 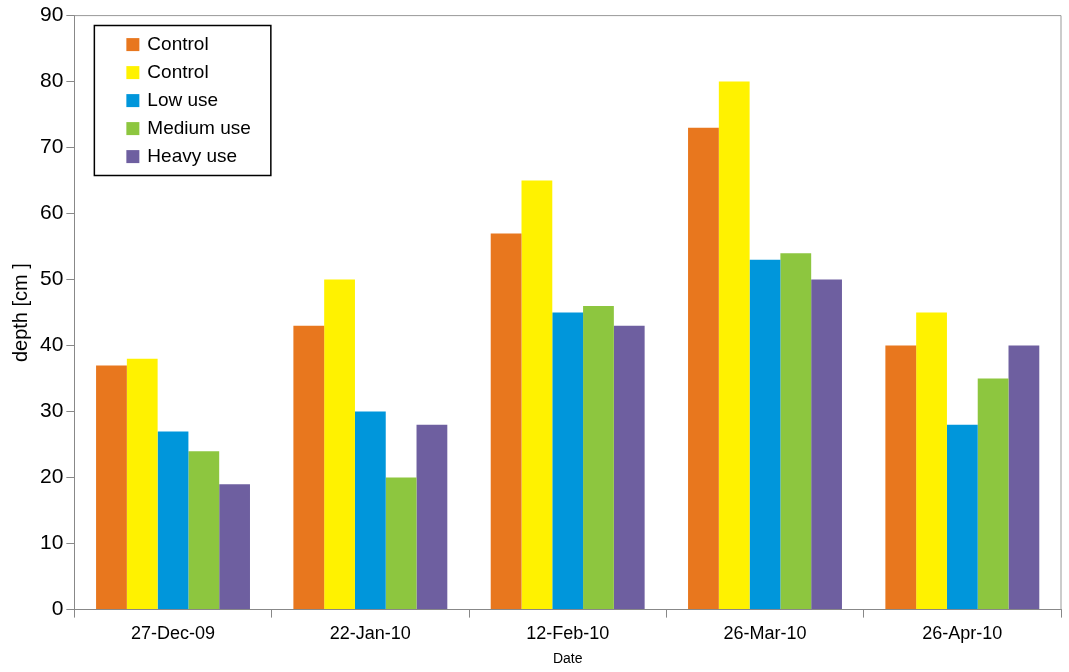 What do you see at coordinates (52, 146) in the screenshot?
I see `y-tick-label: 70` at bounding box center [52, 146].